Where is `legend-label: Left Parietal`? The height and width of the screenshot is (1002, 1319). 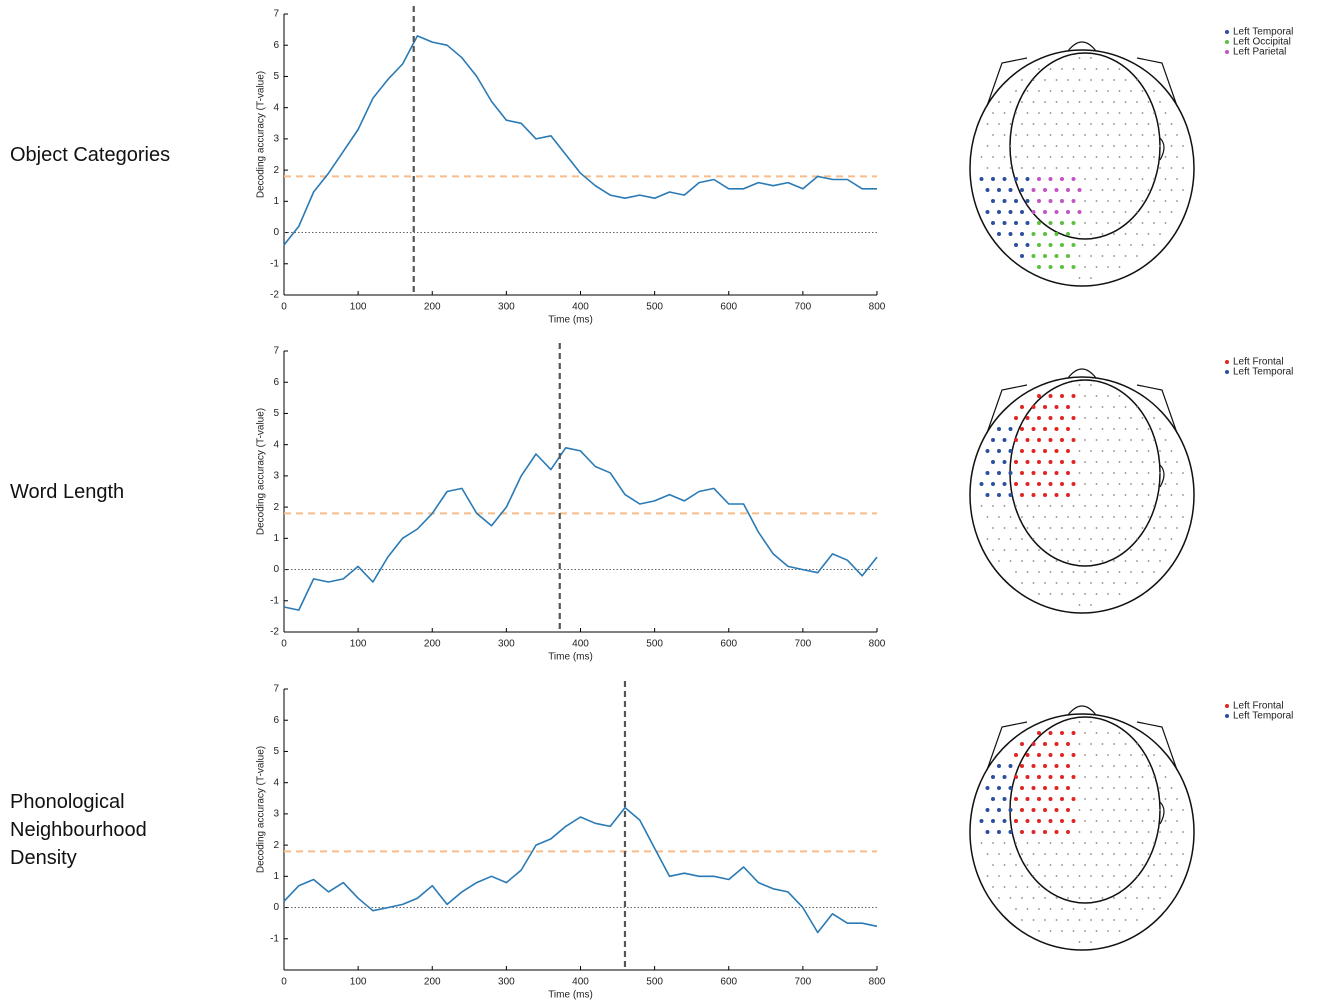 legend-label: Left Parietal is located at coordinates (1259, 52).